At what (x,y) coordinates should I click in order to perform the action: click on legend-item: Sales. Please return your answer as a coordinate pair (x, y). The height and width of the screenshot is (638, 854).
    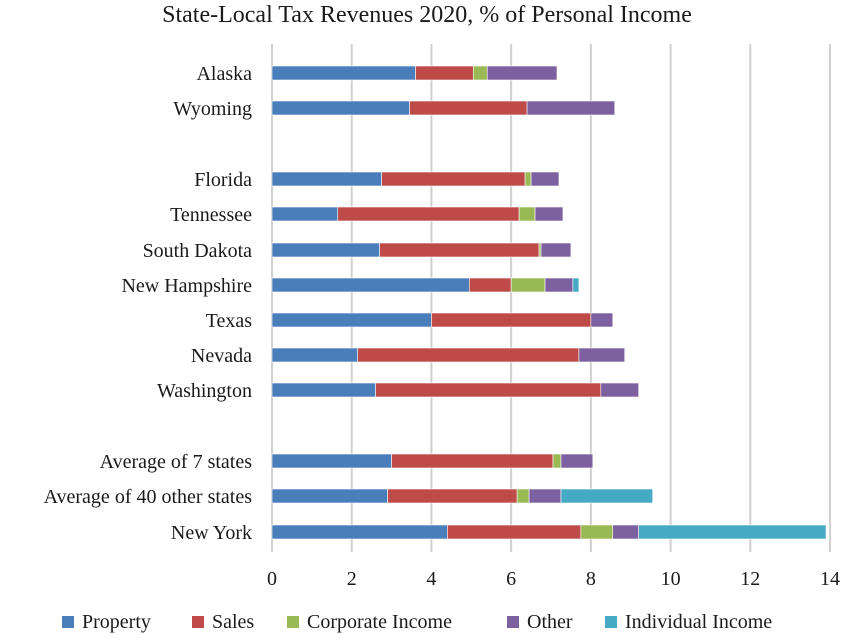
    Looking at the image, I should click on (223, 622).